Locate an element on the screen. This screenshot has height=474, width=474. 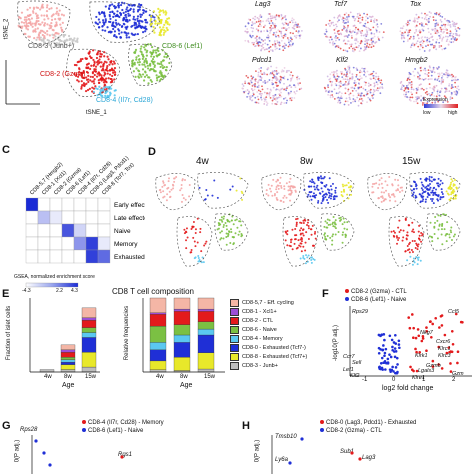
panel-letter-h: H is located at coordinates (246, 426).